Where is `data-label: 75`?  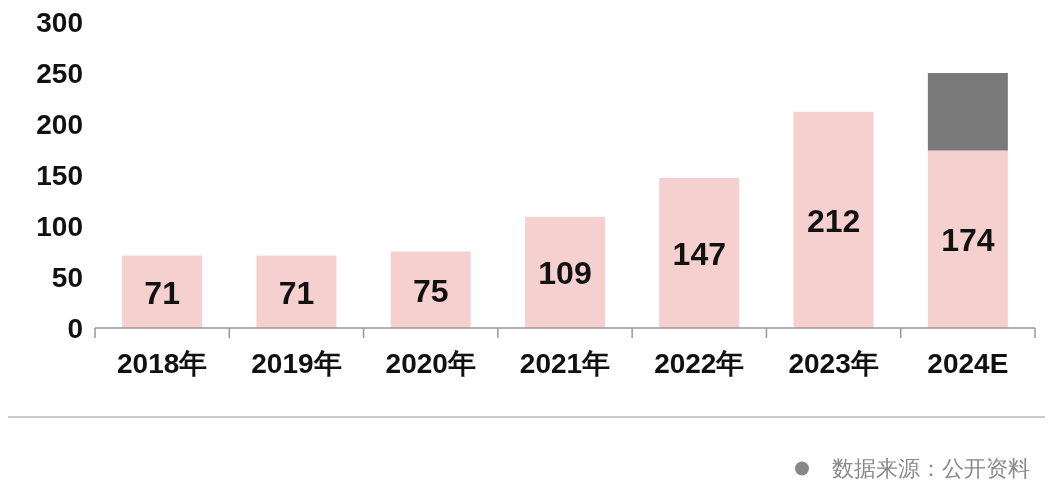 data-label: 75 is located at coordinates (430, 290).